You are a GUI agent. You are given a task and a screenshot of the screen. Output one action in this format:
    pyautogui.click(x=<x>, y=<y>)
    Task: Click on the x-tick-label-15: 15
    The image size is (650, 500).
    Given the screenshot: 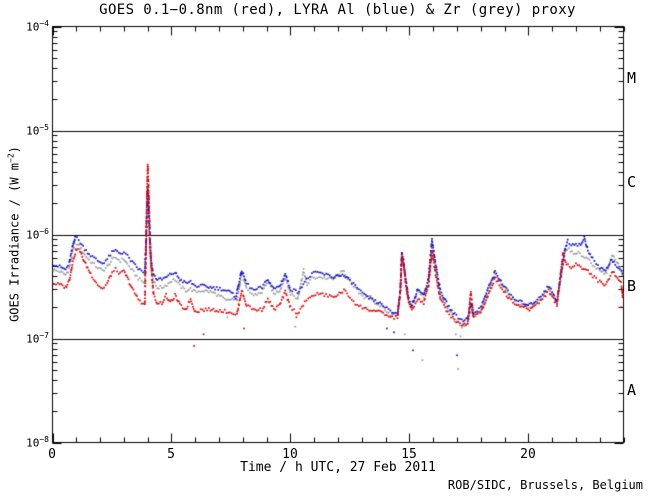 What is the action you would take?
    pyautogui.click(x=409, y=454)
    